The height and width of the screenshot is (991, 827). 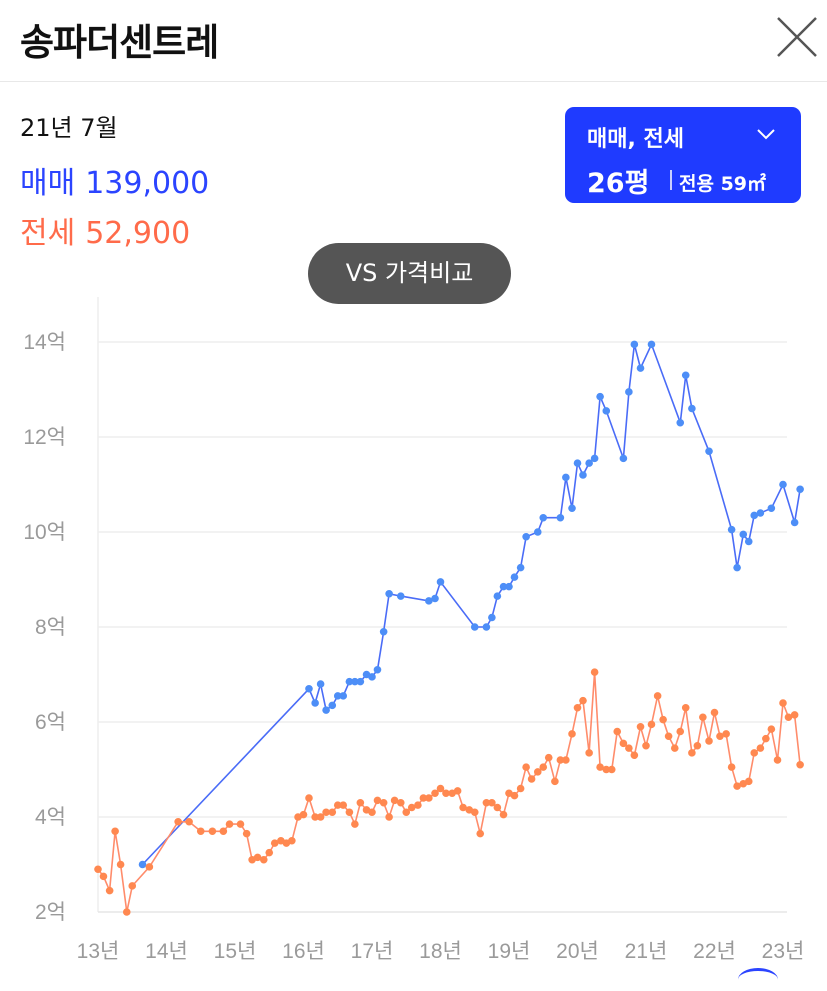 I want to click on sale-label: 매매, so click(x=48, y=183).